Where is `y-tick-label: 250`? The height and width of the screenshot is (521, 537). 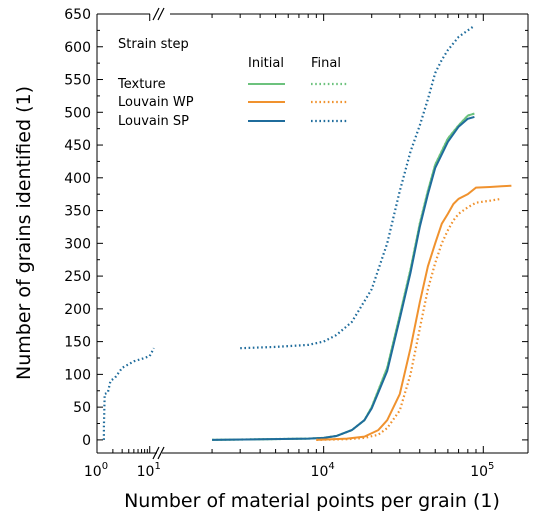
y-tick-label: 250 is located at coordinates (77, 277).